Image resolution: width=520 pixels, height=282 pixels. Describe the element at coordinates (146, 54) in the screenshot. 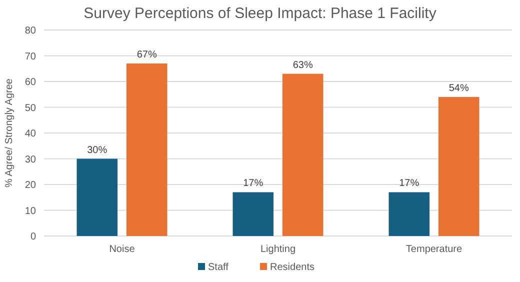

I see `data-label: 67%` at that location.